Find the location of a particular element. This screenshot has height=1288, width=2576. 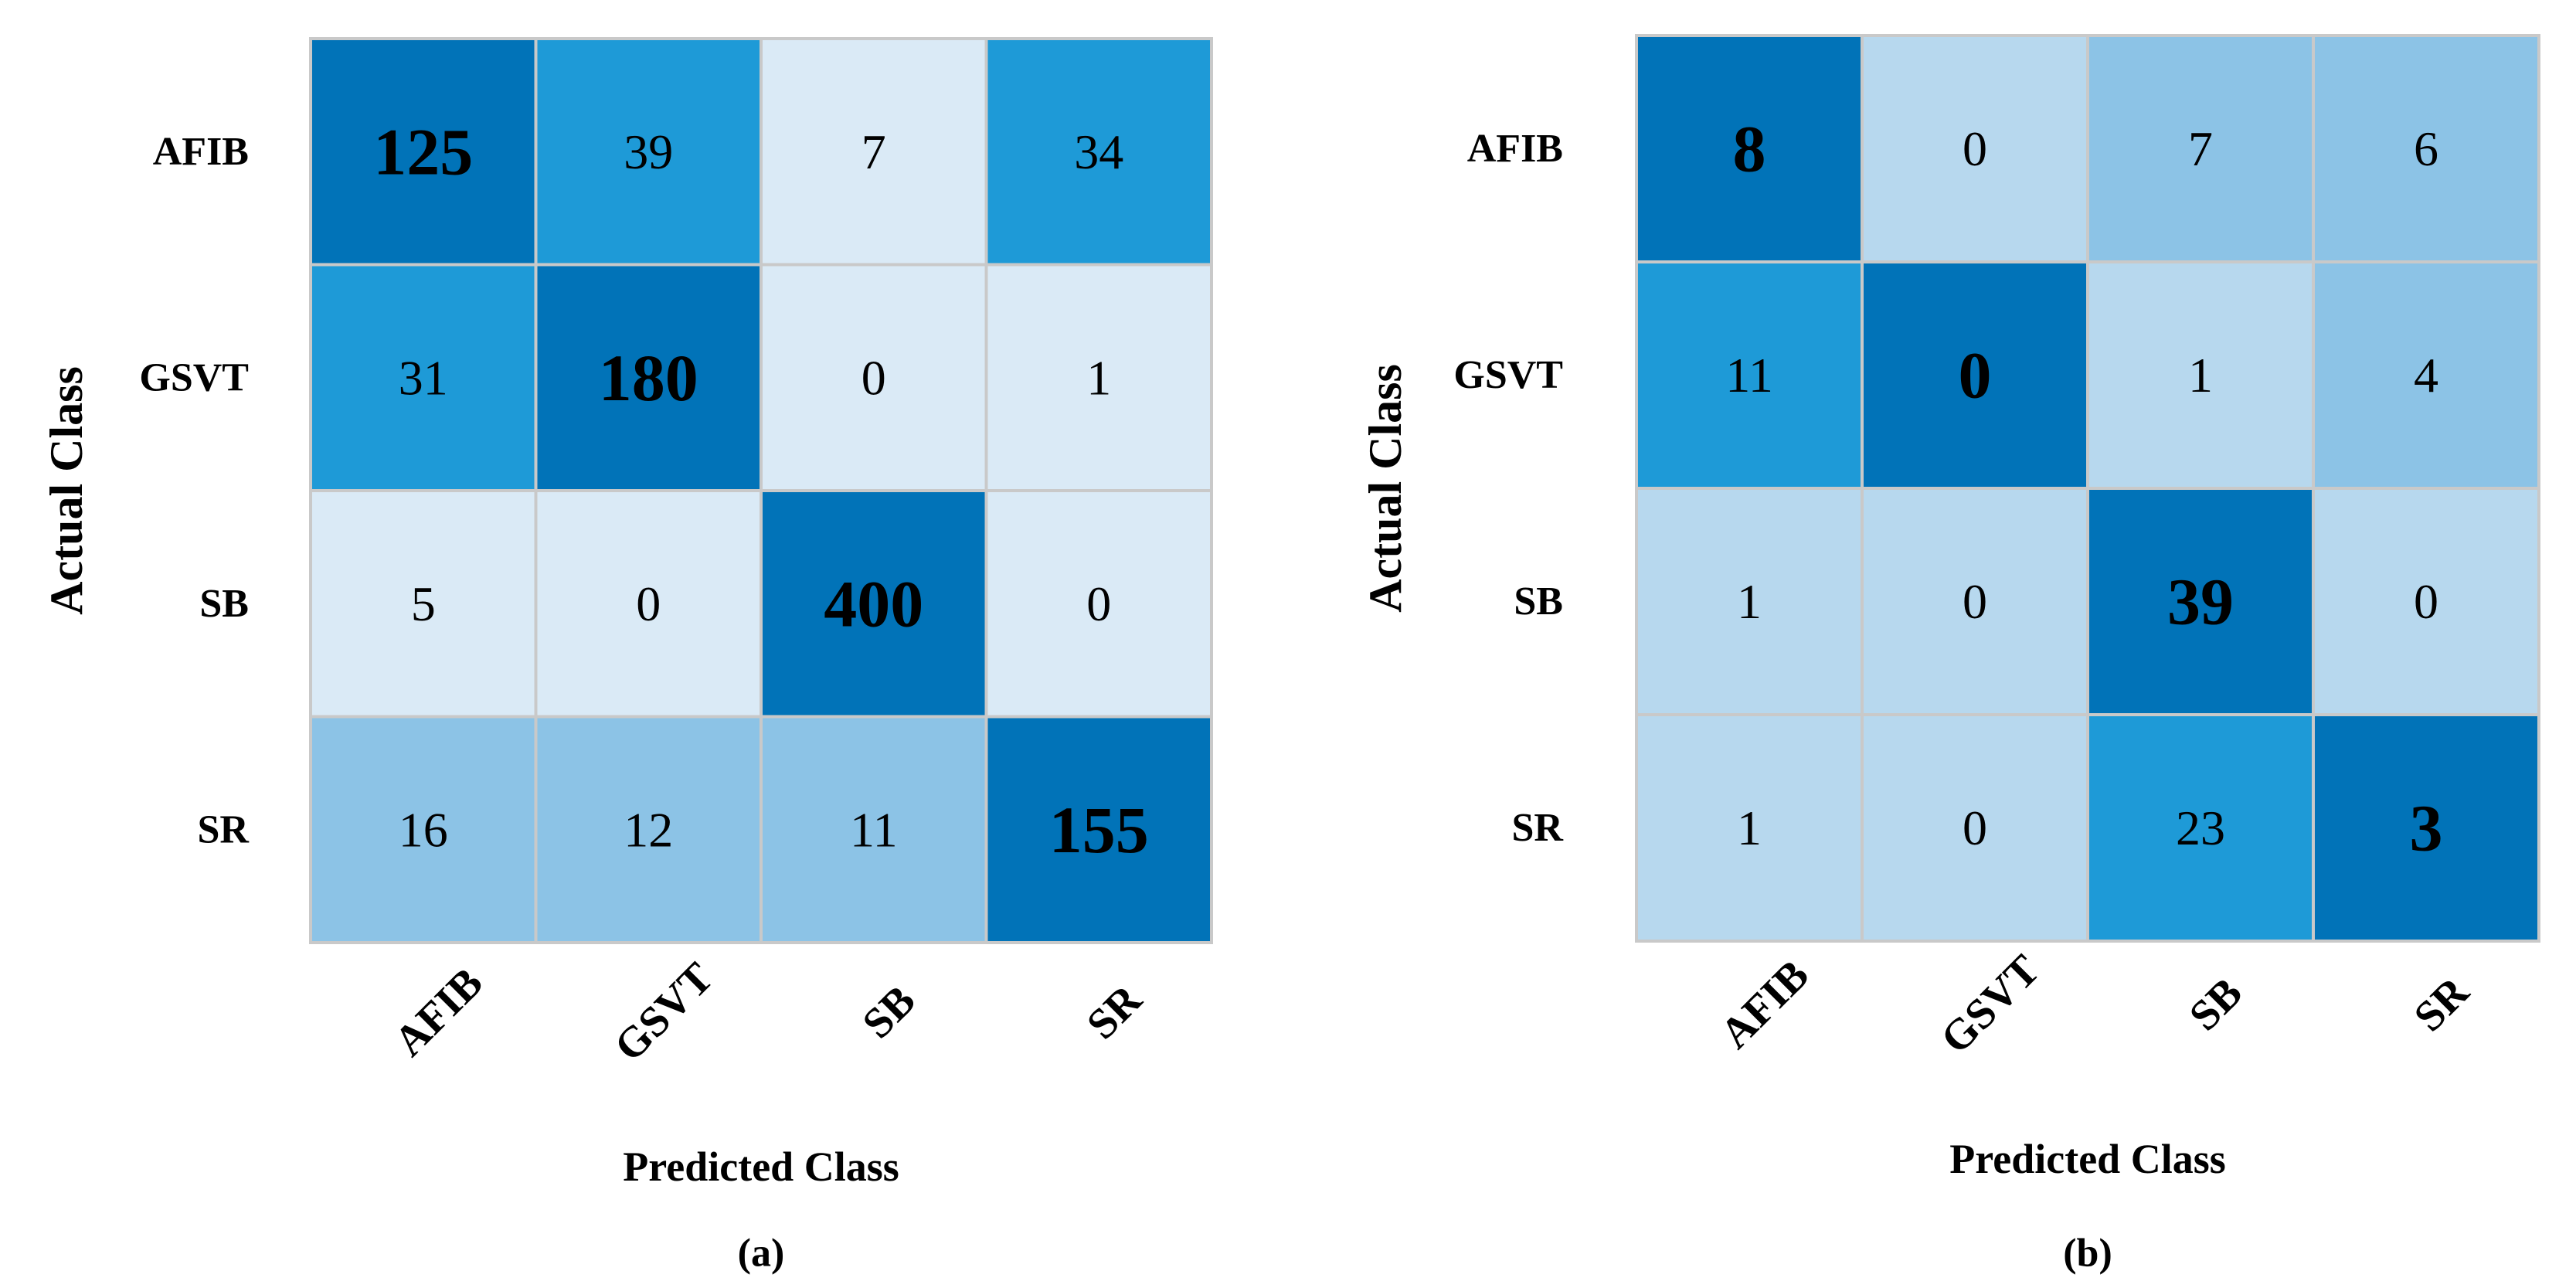

cell-value-label: 23 is located at coordinates (2200, 827).